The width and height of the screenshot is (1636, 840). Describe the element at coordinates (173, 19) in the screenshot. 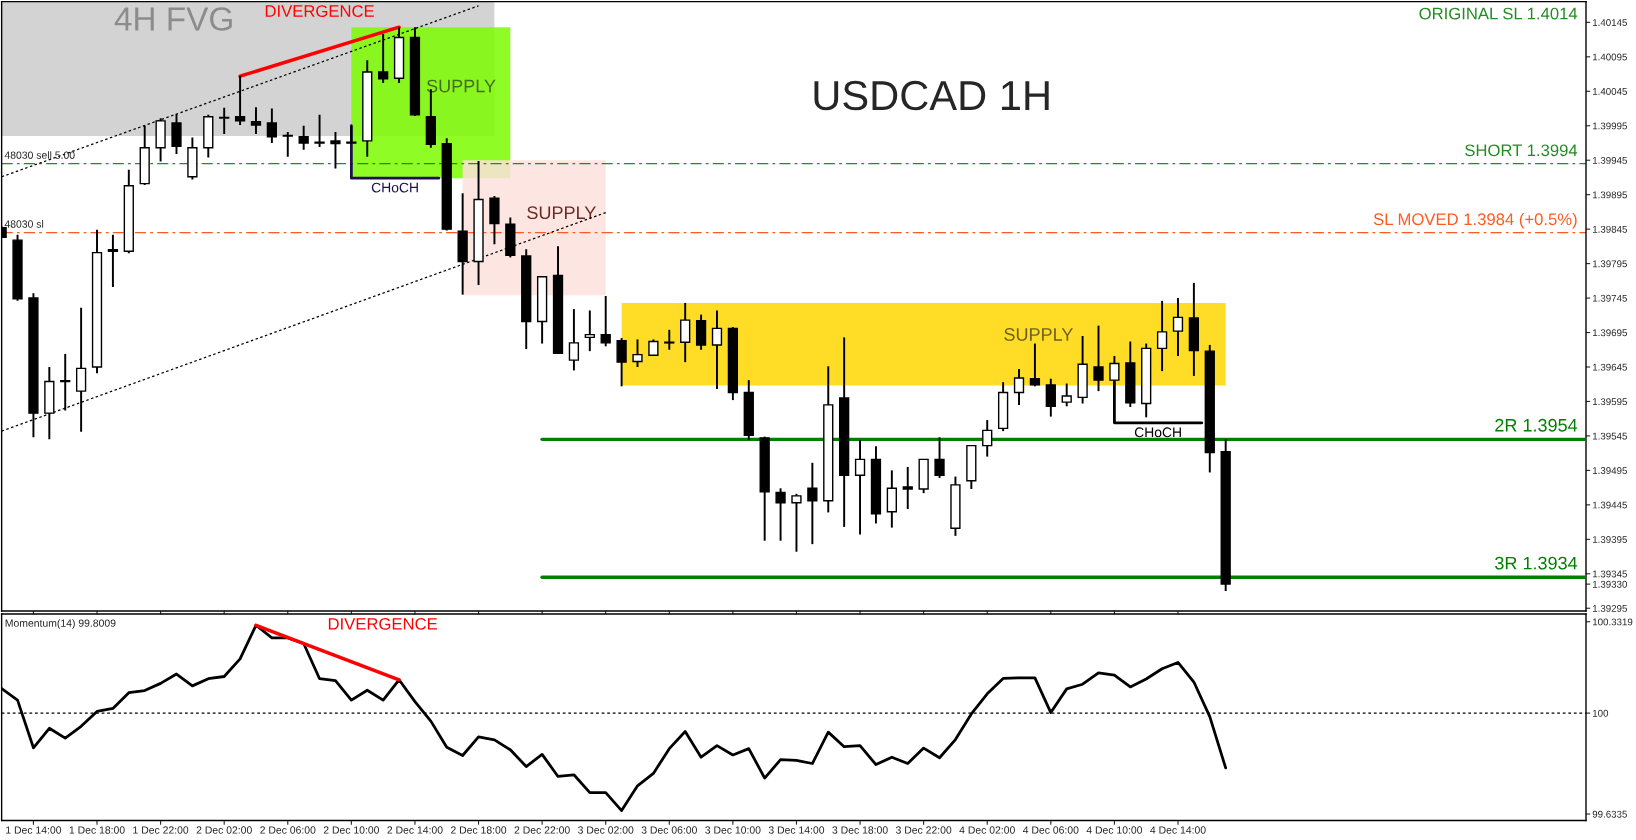

I see `annotation: 4H FVG` at that location.